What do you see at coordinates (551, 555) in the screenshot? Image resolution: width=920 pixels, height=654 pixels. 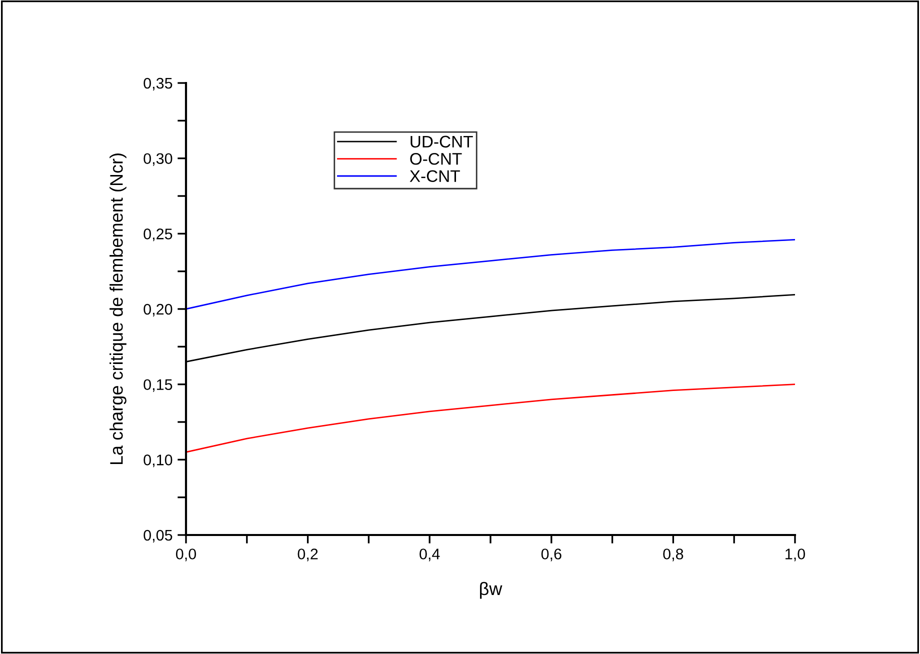 I see `x-tick-label: 0,6` at bounding box center [551, 555].